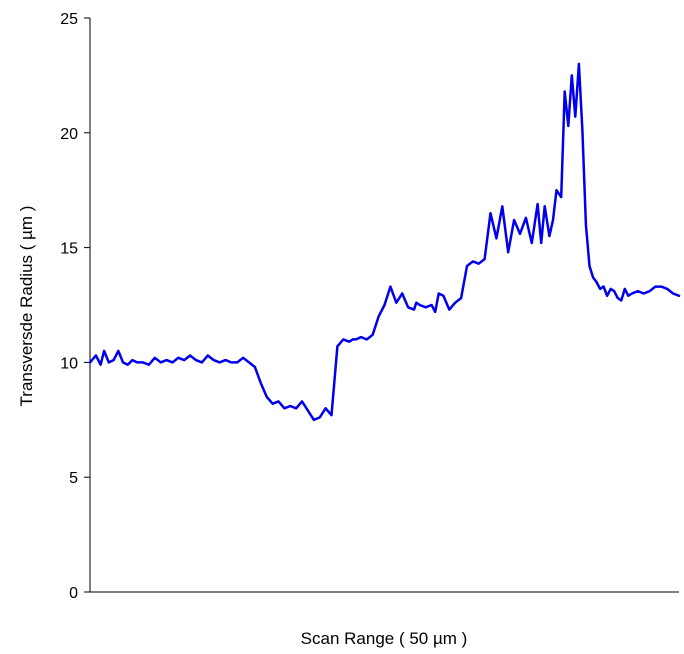 The image size is (684, 654). Describe the element at coordinates (69, 249) in the screenshot. I see `y-tick-label: 15` at that location.